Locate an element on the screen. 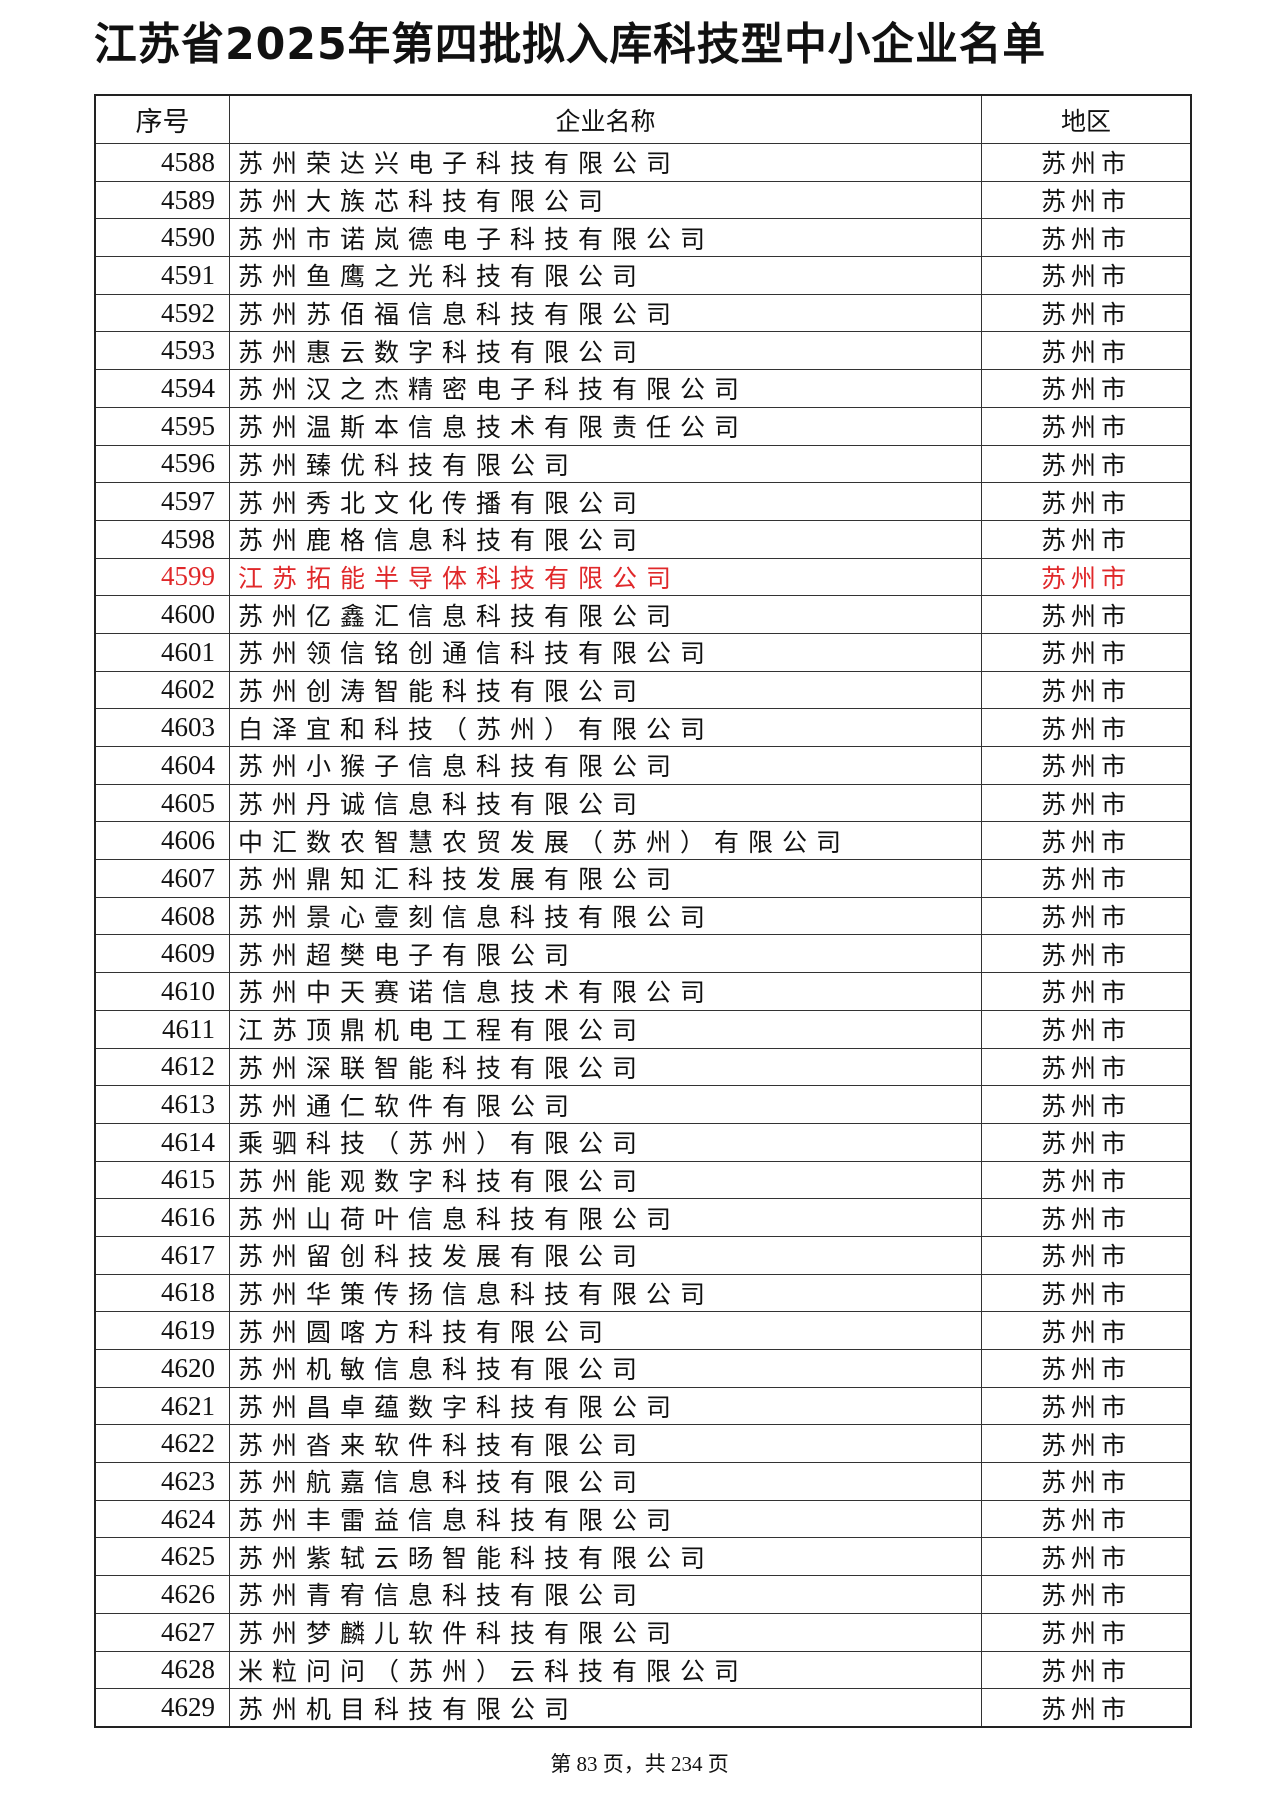 The width and height of the screenshot is (1279, 1810). cell-company-name: 苏州小猴子信息科技有限公司 is located at coordinates (605, 765).